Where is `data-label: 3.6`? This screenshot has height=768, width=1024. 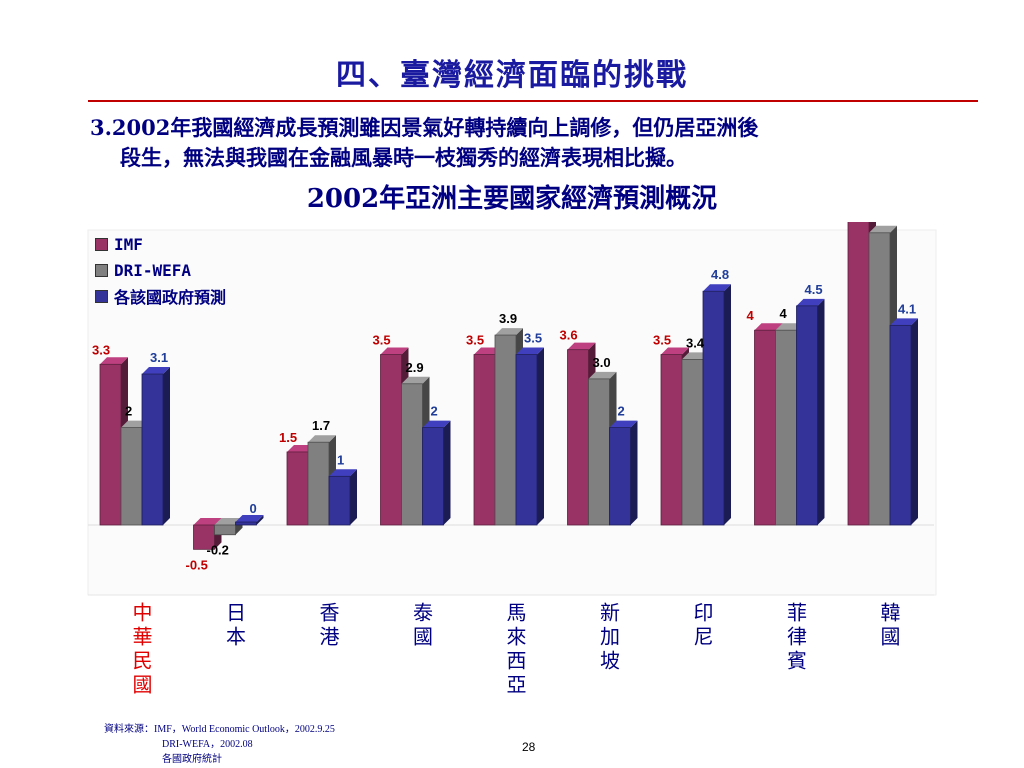
data-label: 3.6 is located at coordinates (569, 335).